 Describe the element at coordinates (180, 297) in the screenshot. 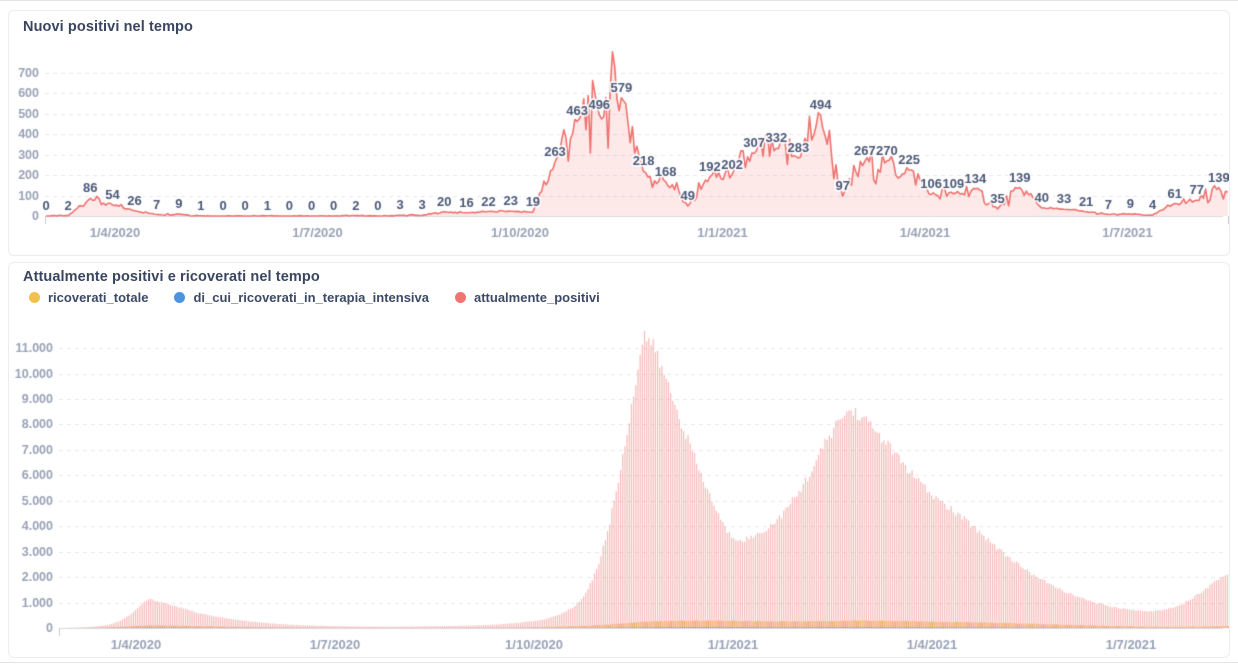

I see `legend-dot-terapia-intensiva` at that location.